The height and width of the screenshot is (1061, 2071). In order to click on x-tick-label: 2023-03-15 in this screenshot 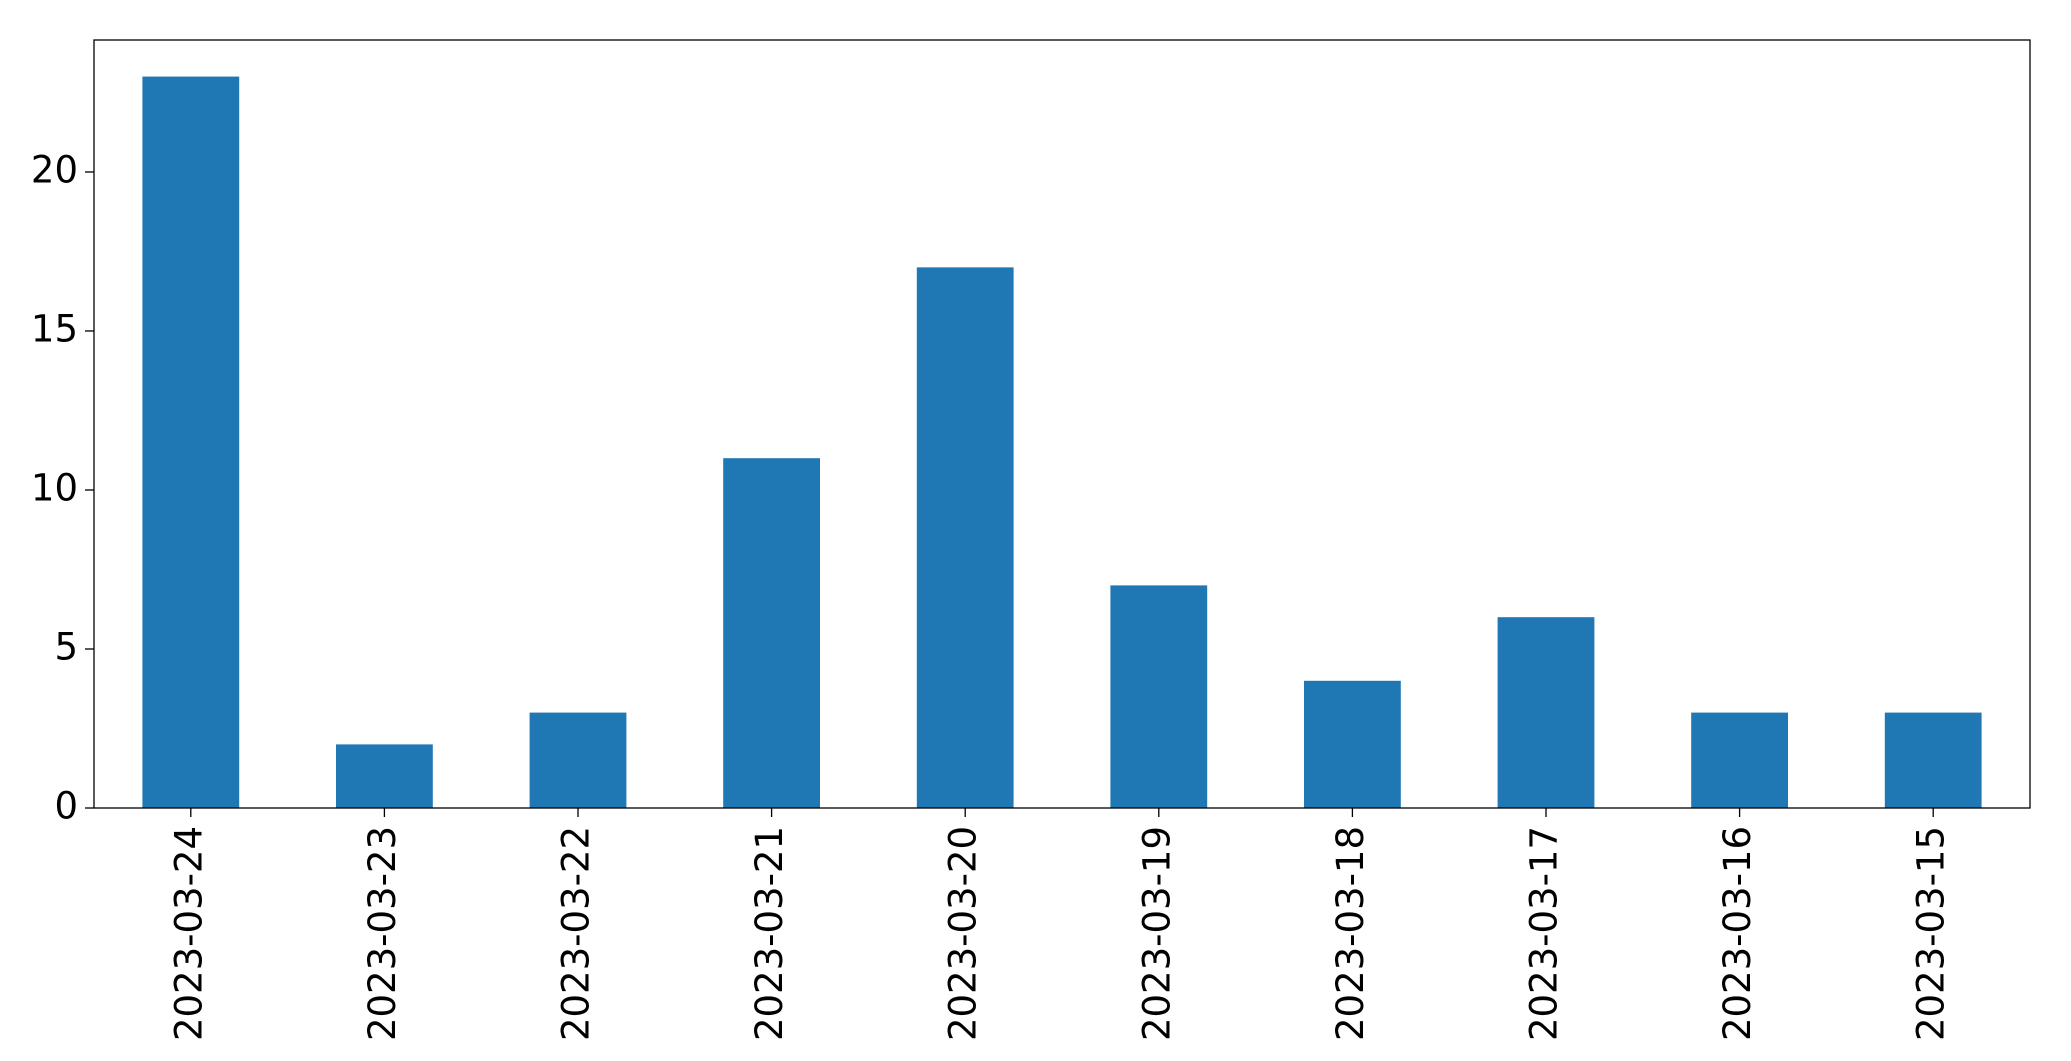, I will do `click(1931, 933)`.